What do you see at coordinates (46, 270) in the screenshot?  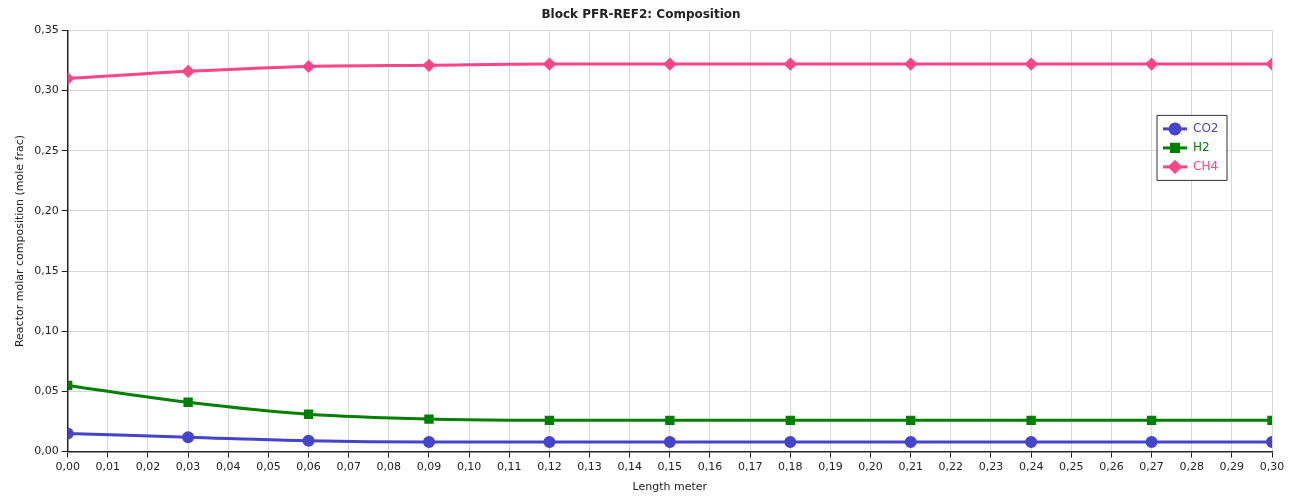 I see `y-tick-label: 0,15` at bounding box center [46, 270].